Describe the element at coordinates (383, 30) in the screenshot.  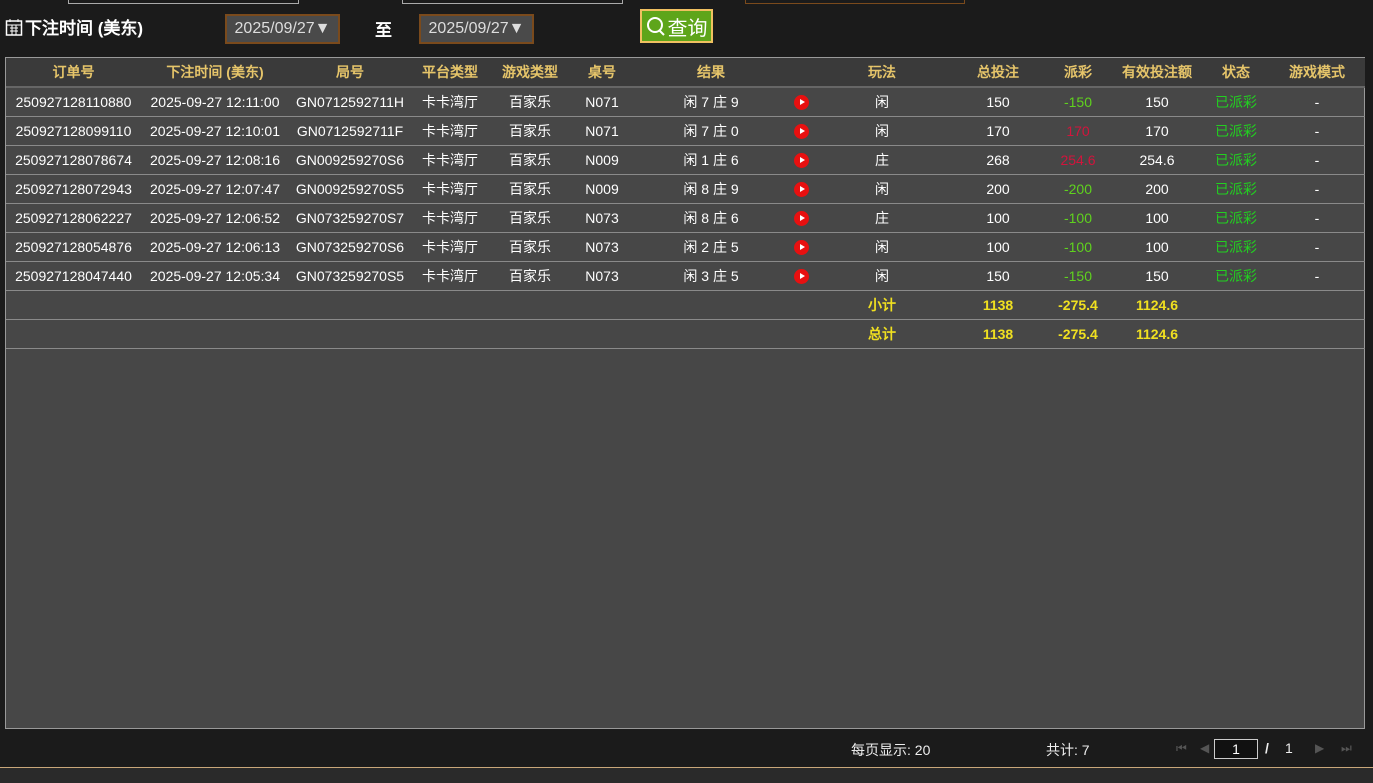
I see `to-label: 至` at that location.